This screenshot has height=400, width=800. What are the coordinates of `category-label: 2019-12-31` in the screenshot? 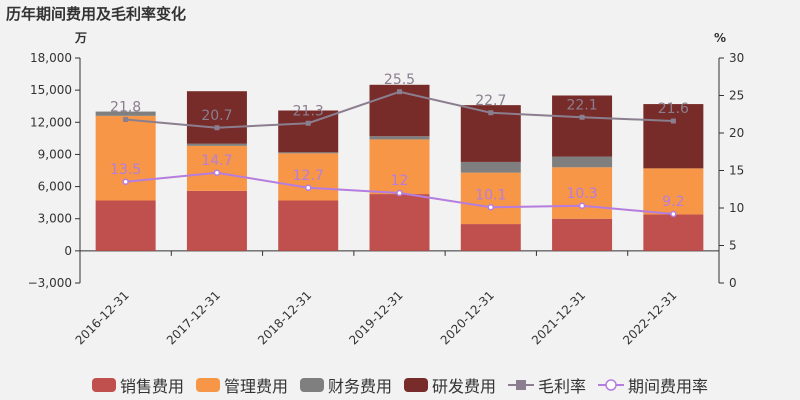 It's located at (375, 317).